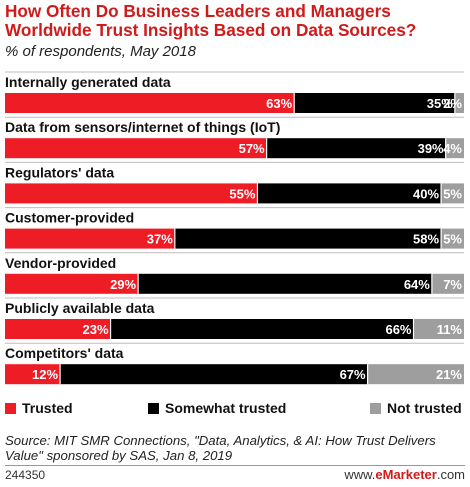 Image resolution: width=470 pixels, height=487 pixels. I want to click on value-label-somewhat-trusted-internally-generated-data: 35%, so click(440, 103).